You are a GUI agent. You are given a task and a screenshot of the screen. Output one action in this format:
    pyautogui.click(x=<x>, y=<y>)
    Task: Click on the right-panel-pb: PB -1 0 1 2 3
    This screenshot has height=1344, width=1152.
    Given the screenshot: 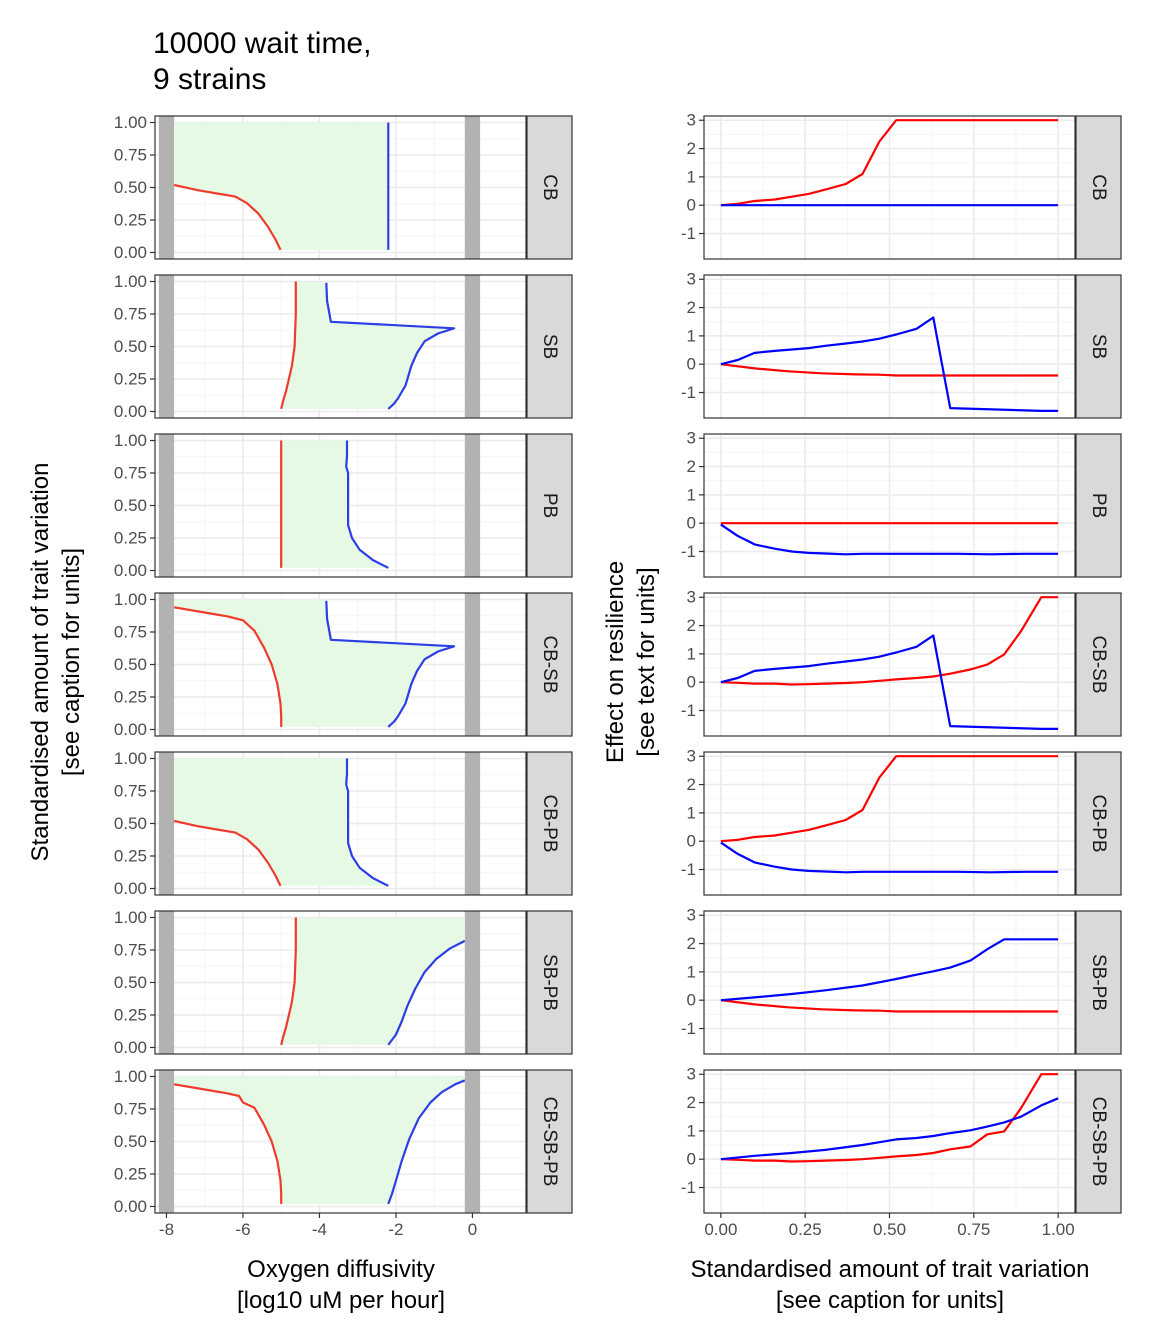 What is the action you would take?
    pyautogui.click(x=901, y=503)
    